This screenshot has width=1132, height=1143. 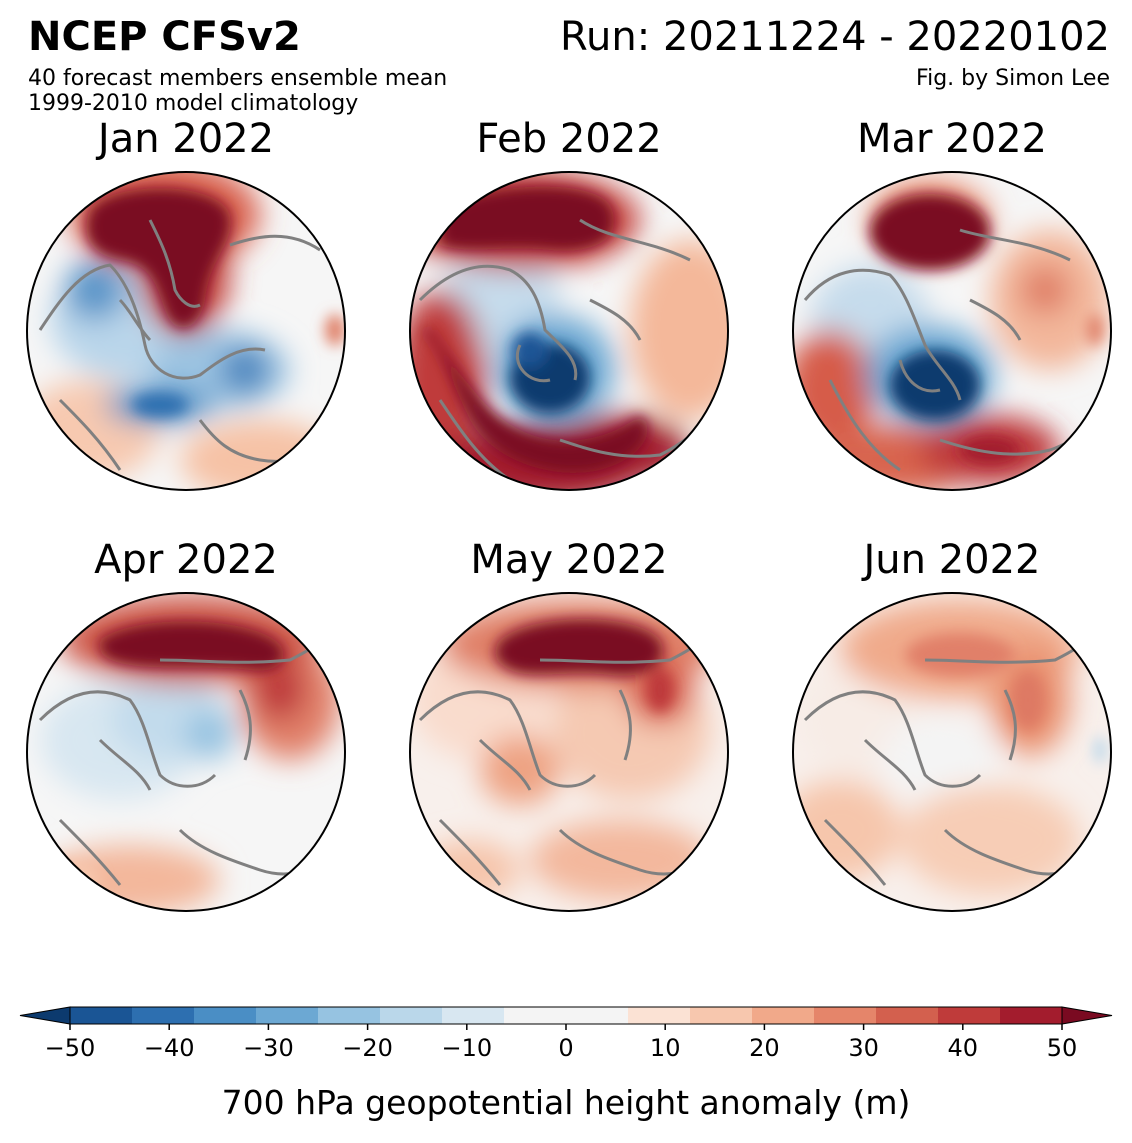 I want to click on colorbar-tick-label: 0, so click(x=565, y=1048).